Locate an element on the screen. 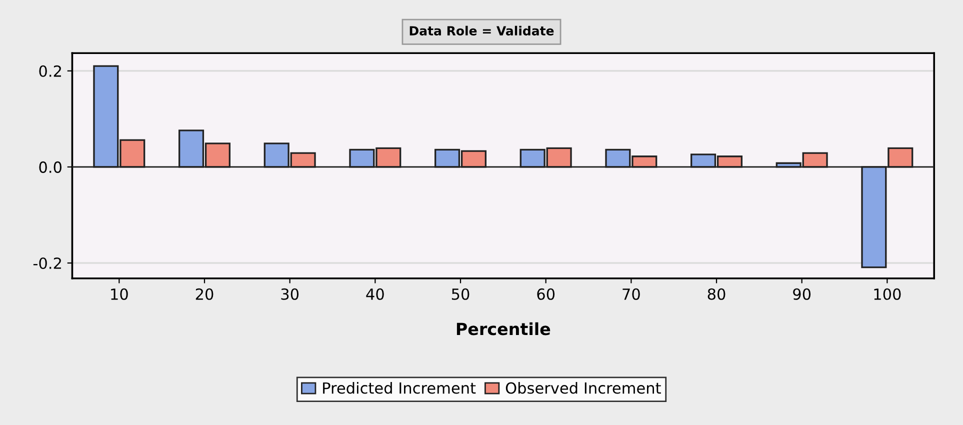 Image resolution: width=963 pixels, height=425 pixels. x-tick-label: 70 is located at coordinates (631, 294).